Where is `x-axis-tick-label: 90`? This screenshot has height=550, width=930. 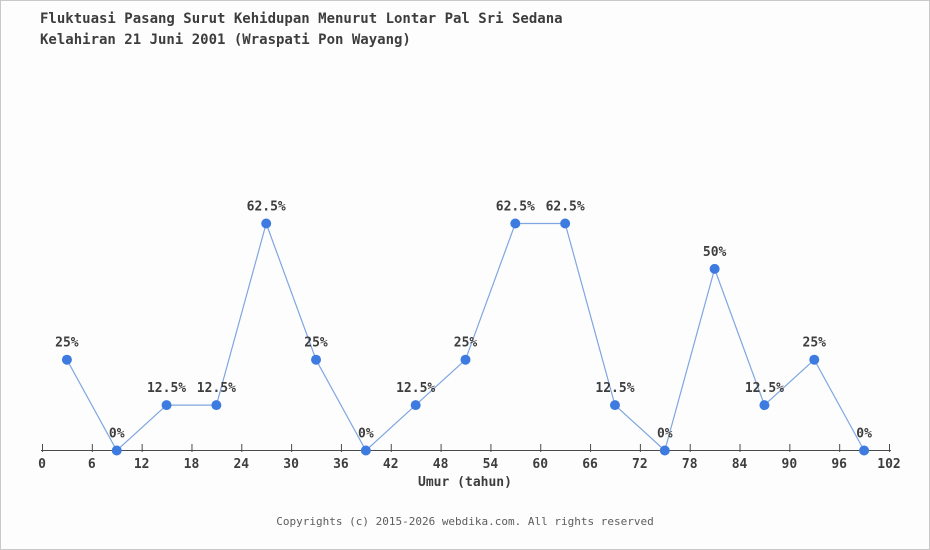
x-axis-tick-label: 90 is located at coordinates (790, 464).